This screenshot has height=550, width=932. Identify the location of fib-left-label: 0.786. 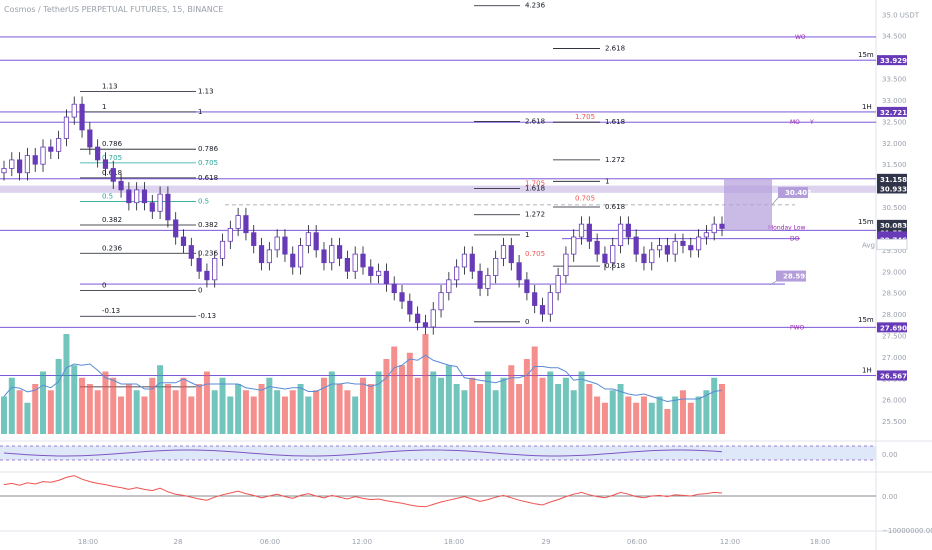
(112, 144).